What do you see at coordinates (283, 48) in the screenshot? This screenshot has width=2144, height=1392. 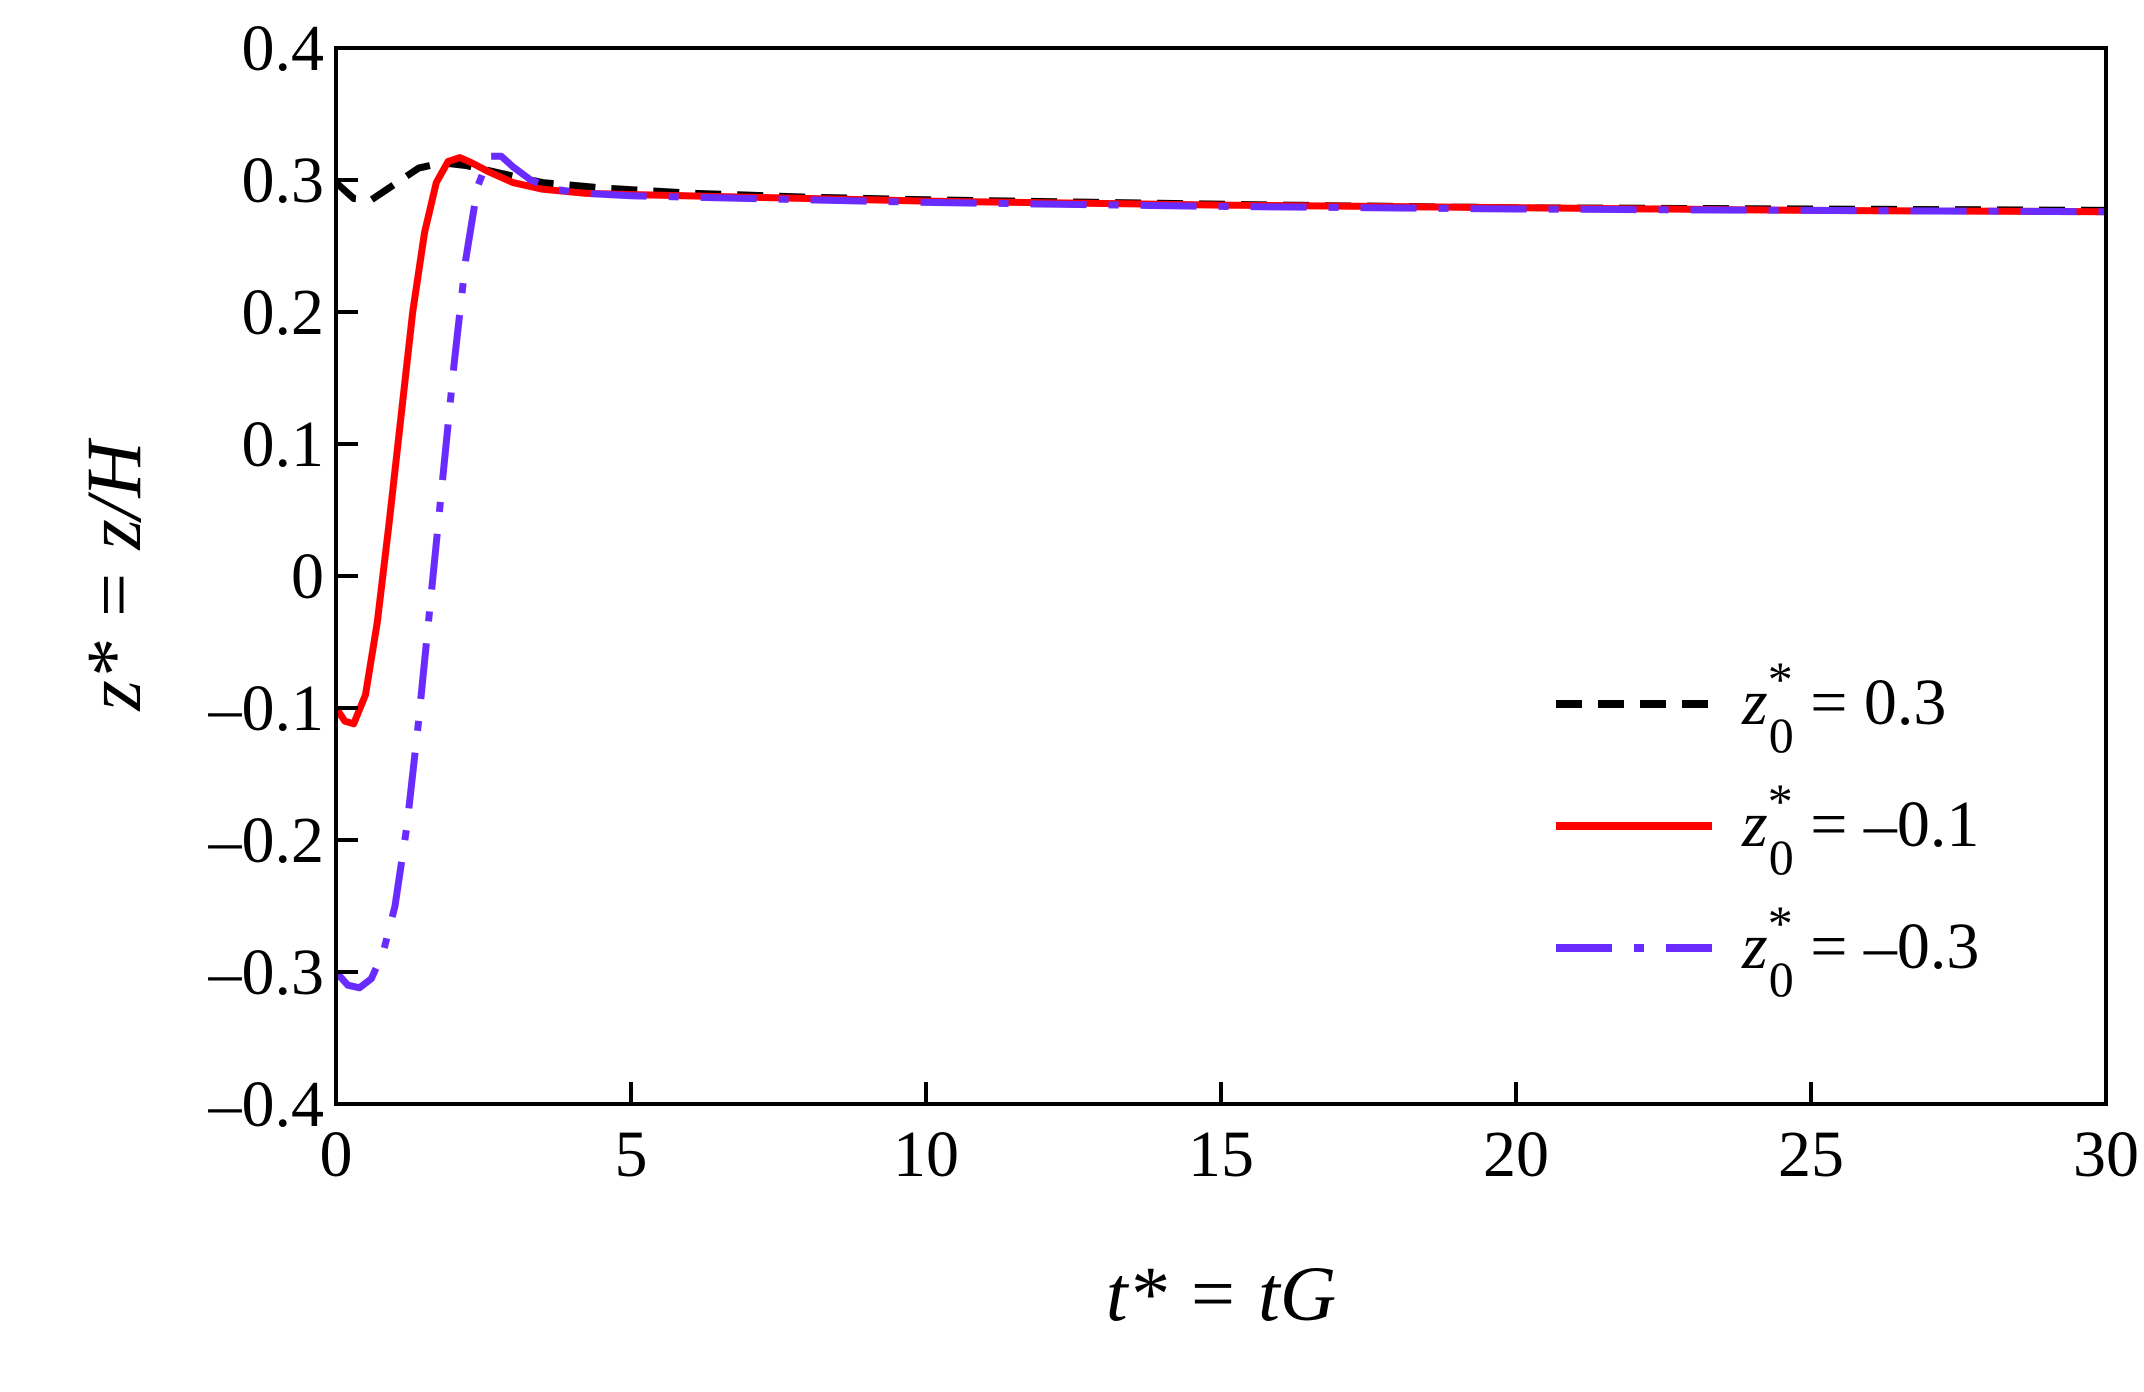 I see `y-tick-label: 0.4` at bounding box center [283, 48].